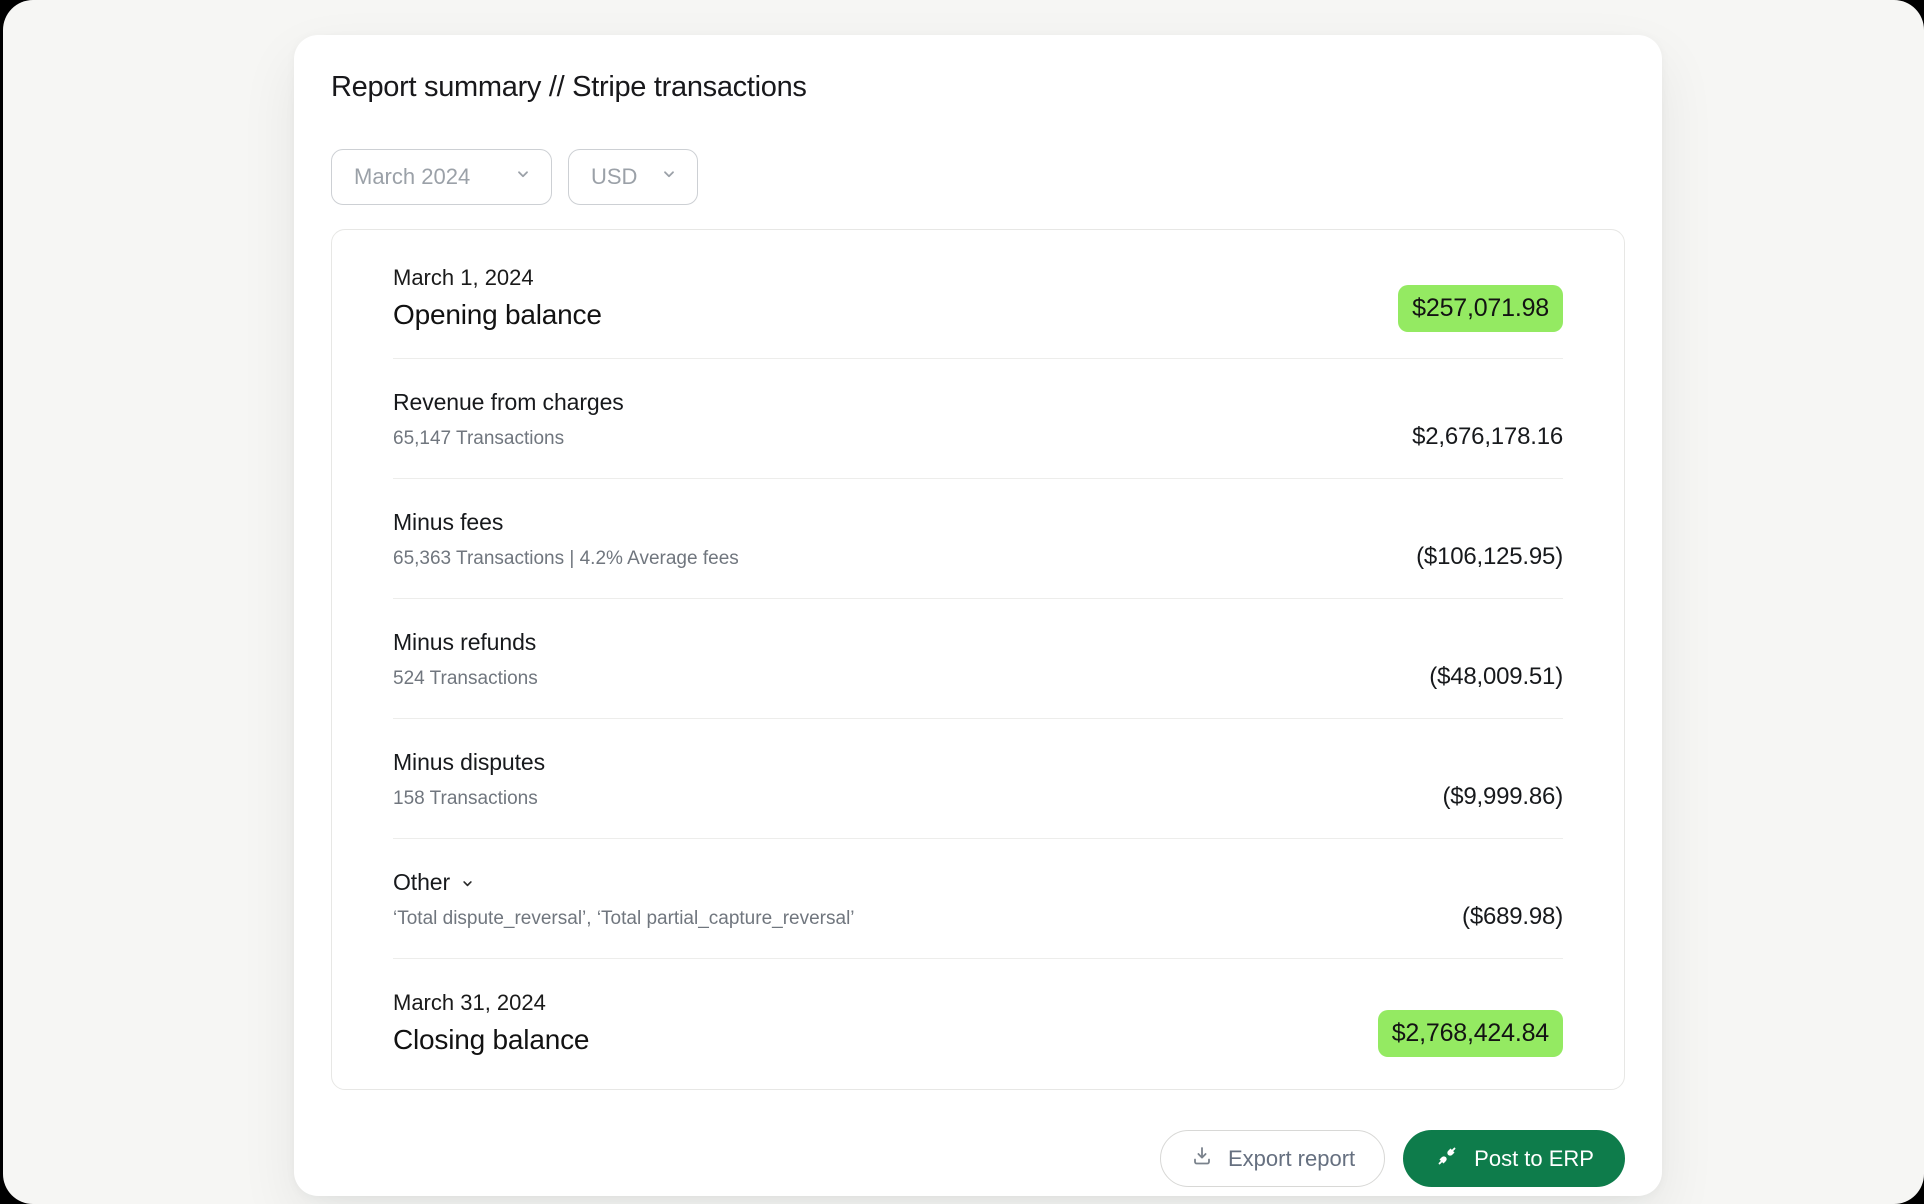 The image size is (1924, 1204). Describe the element at coordinates (1534, 1158) in the screenshot. I see `post-to-erp-label: Post to ERP` at that location.